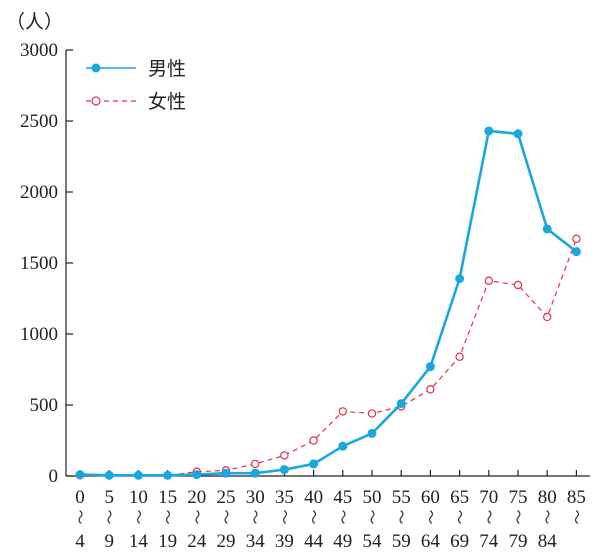 The image size is (594, 554). Describe the element at coordinates (226, 541) in the screenshot. I see `x-tick-label-end: 29` at that location.